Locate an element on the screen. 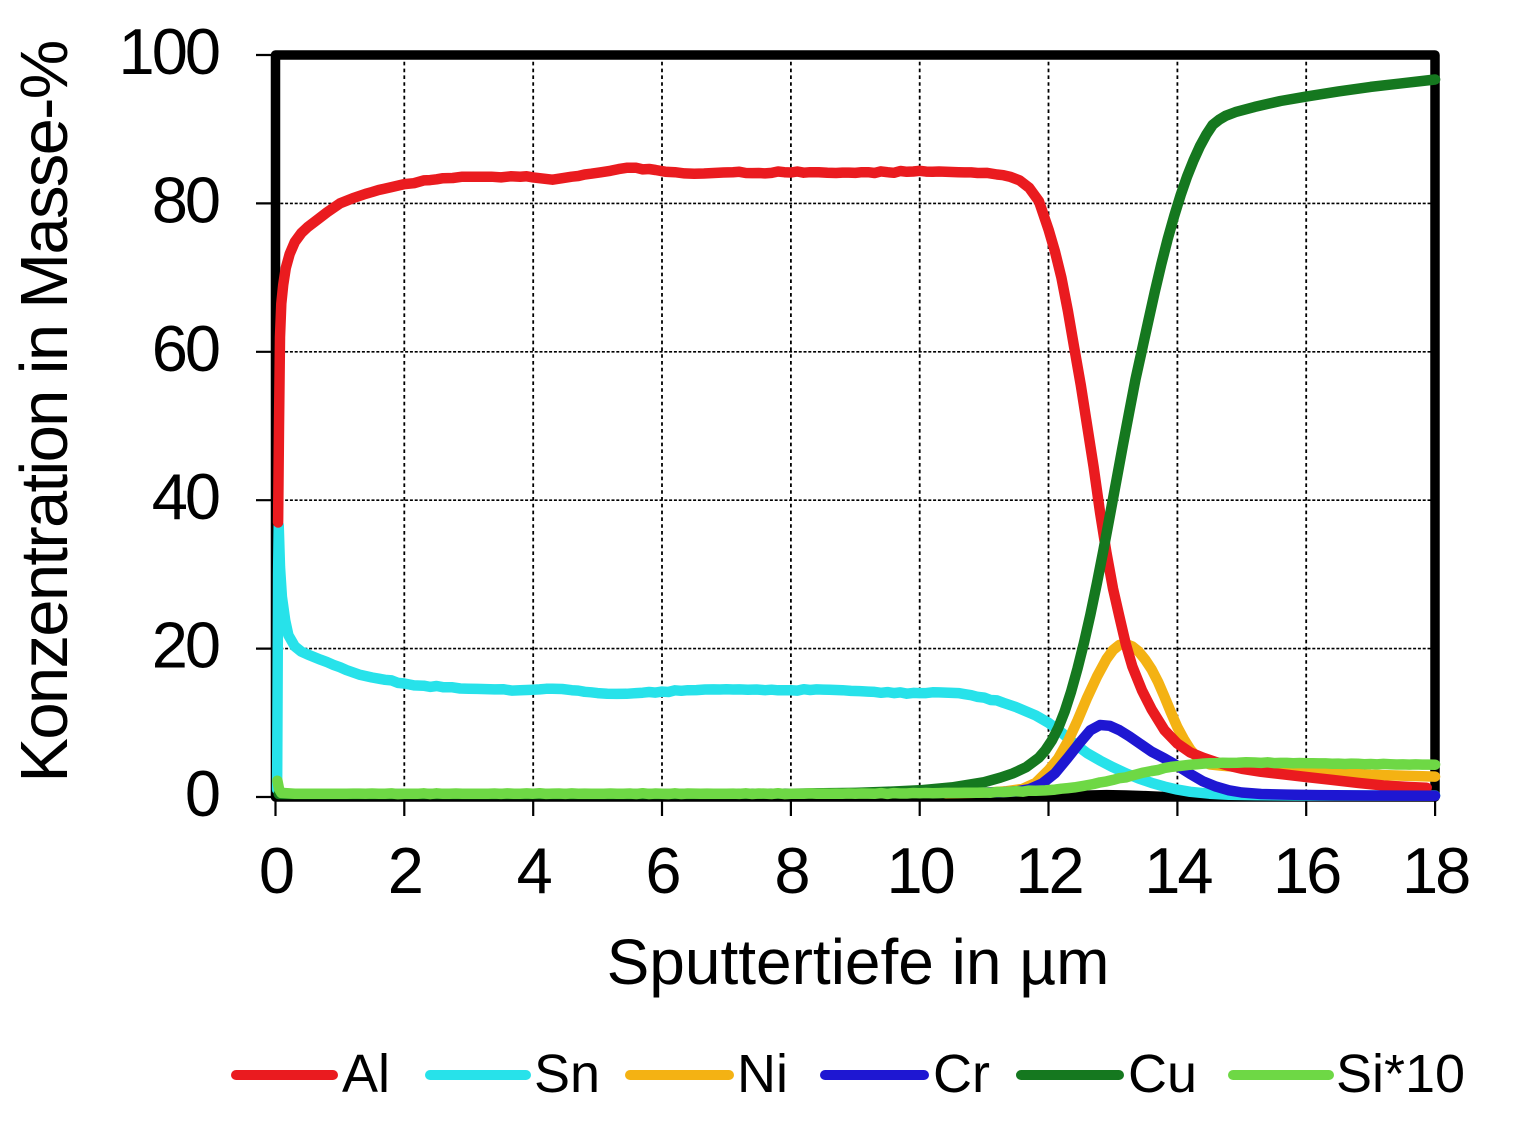 Image resolution: width=1520 pixels, height=1136 pixels. svg-text: 14 is located at coordinates (1178, 870).